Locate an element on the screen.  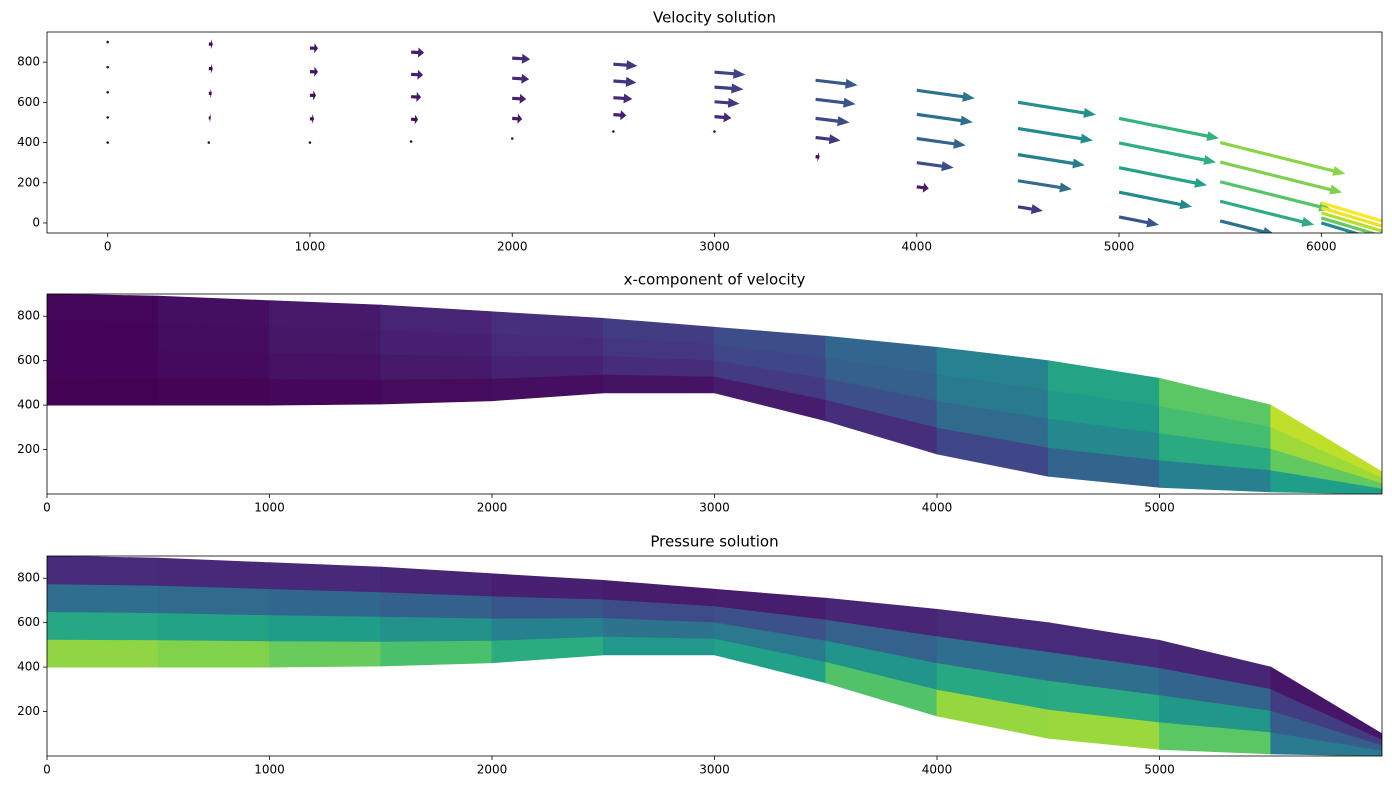
chart-title: Velocity solution is located at coordinates (714, 18).